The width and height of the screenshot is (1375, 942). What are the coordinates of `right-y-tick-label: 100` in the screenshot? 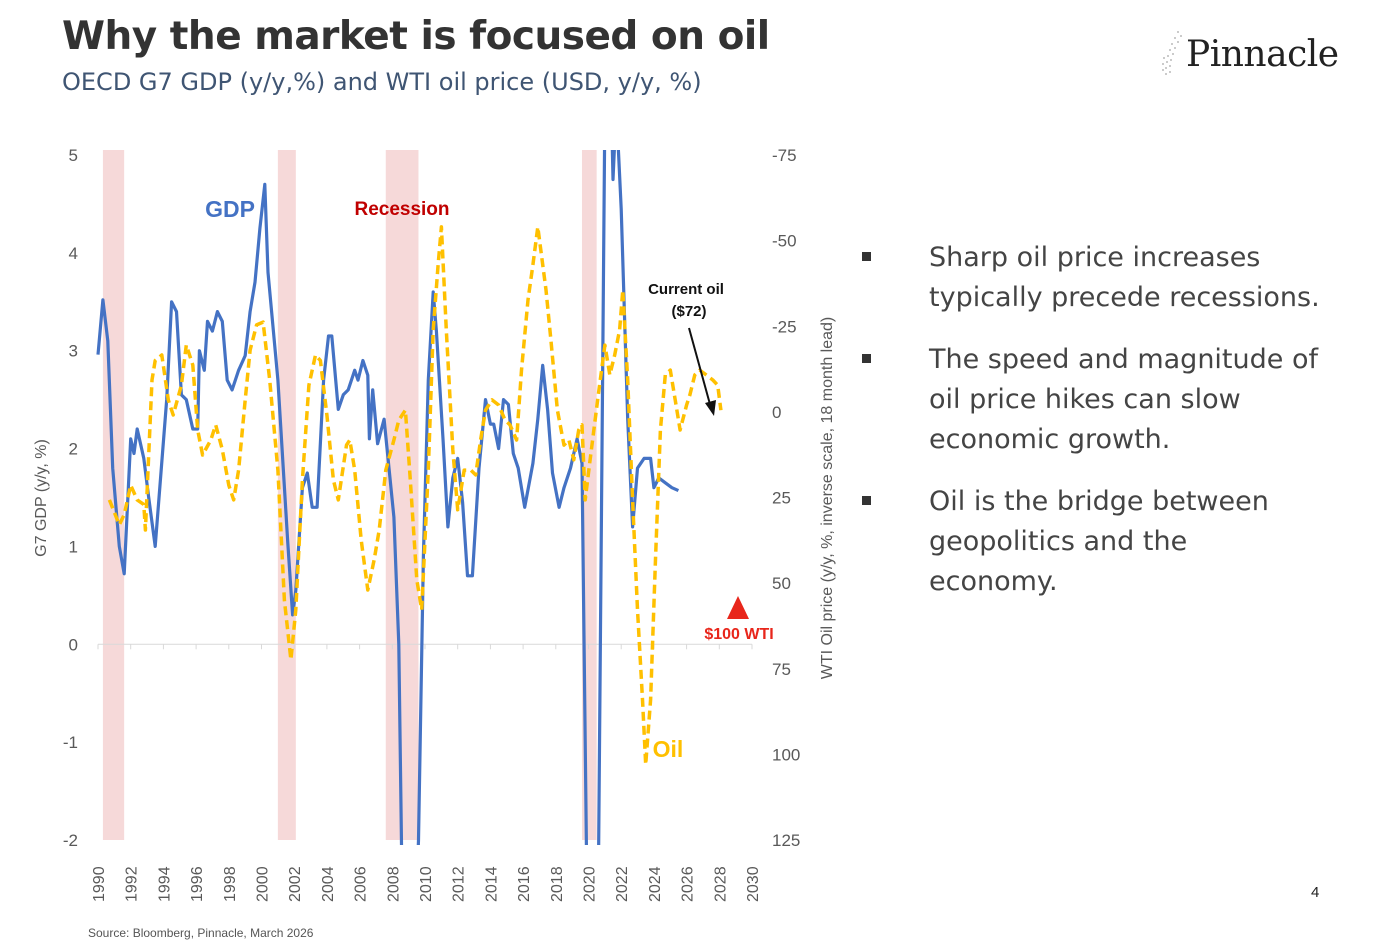 It's located at (786, 754).